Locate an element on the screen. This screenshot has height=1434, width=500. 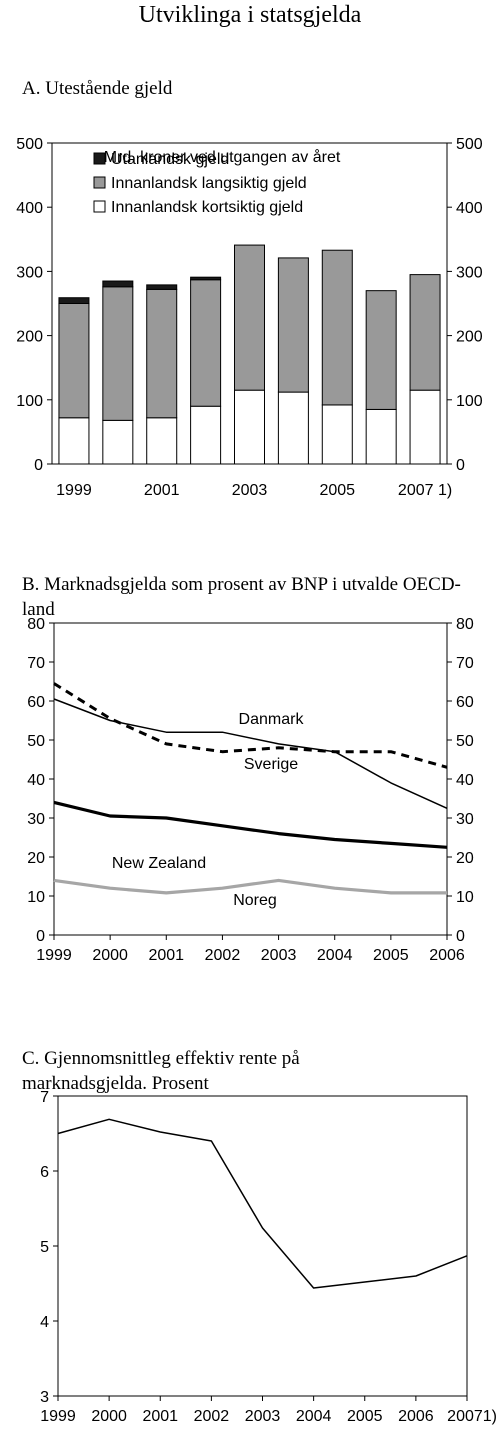
chart-b-y-right-tick-label: 70 is located at coordinates (465, 663).